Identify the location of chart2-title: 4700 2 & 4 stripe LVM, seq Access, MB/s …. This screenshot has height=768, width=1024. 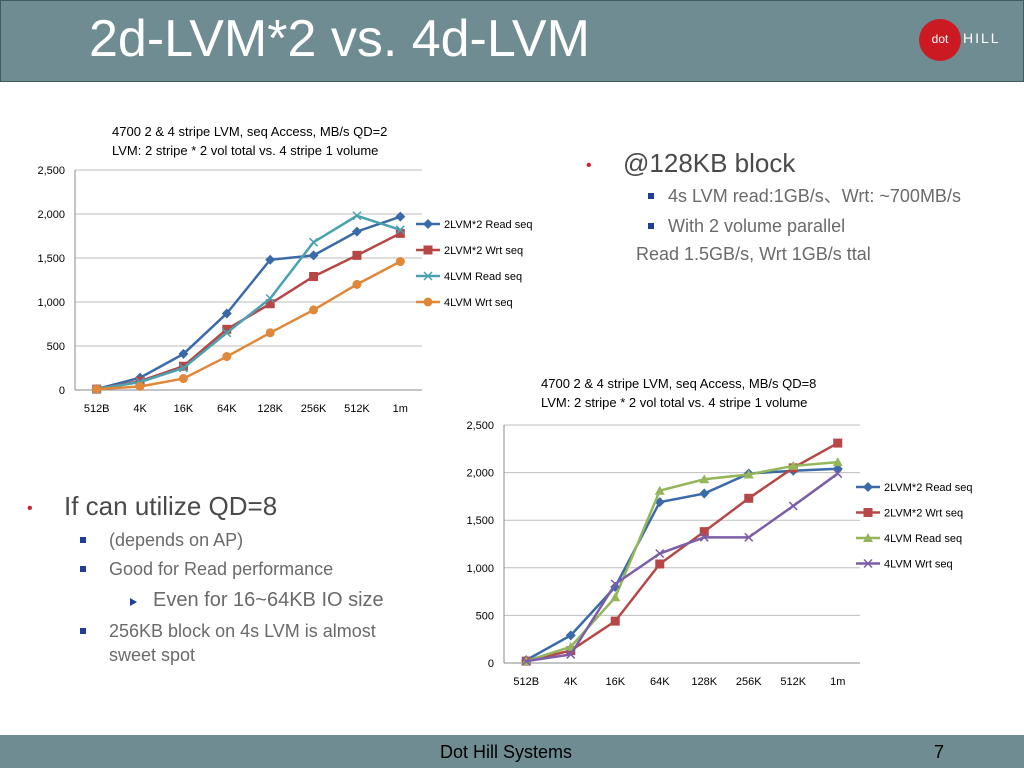
(678, 393).